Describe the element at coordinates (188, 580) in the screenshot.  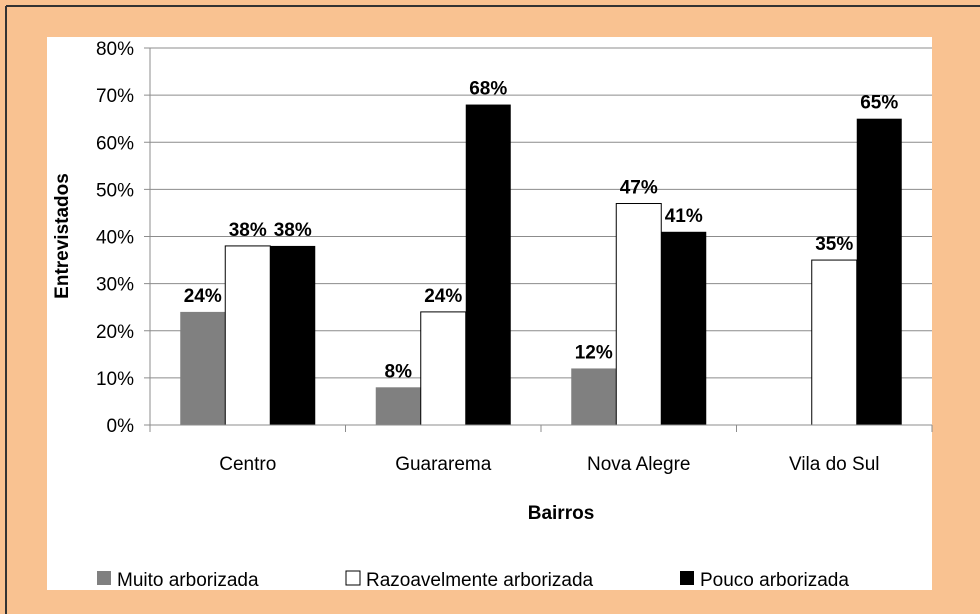
I see `legend-label: Muito arborizada` at that location.